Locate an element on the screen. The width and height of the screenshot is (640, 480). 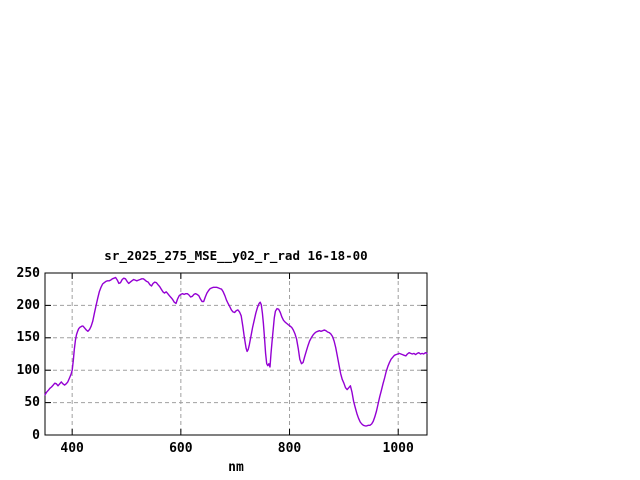
x-tick-label: 1000 is located at coordinates (398, 448).